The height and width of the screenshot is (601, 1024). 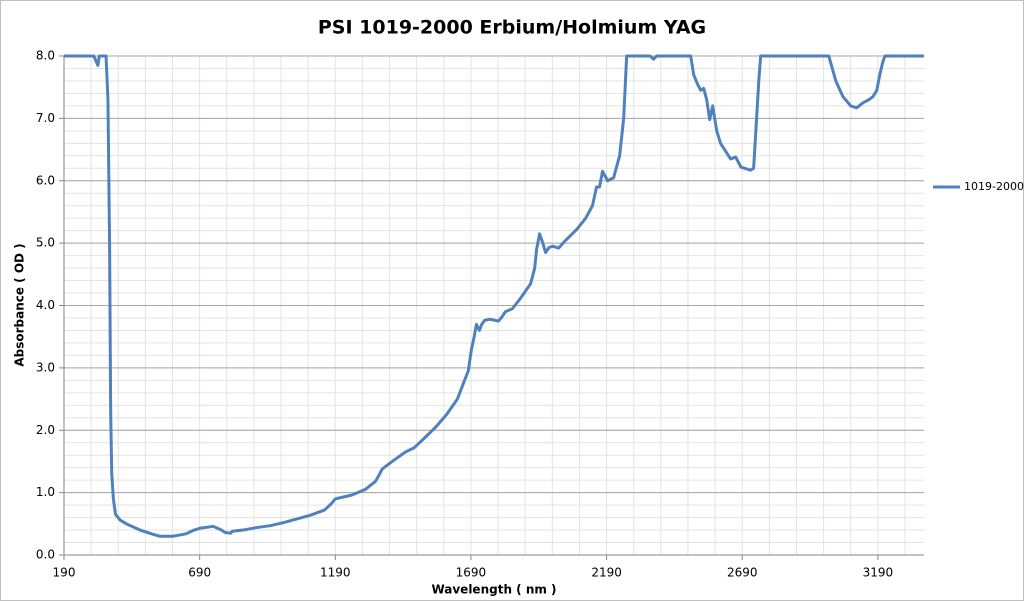 What do you see at coordinates (45, 367) in the screenshot?
I see `y-tick-label: 3.0` at bounding box center [45, 367].